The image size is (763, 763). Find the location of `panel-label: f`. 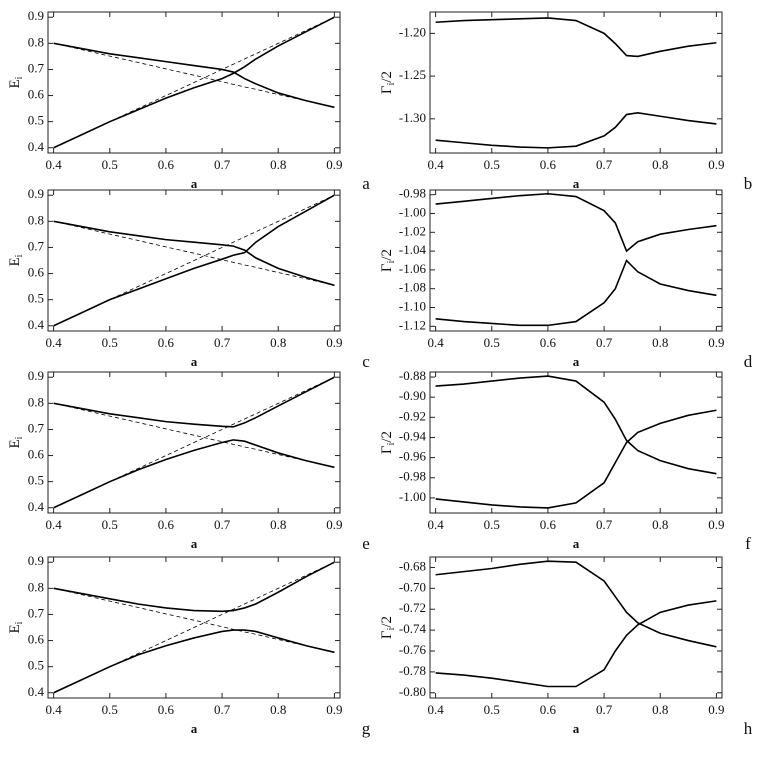

panel-label: f is located at coordinates (748, 543).